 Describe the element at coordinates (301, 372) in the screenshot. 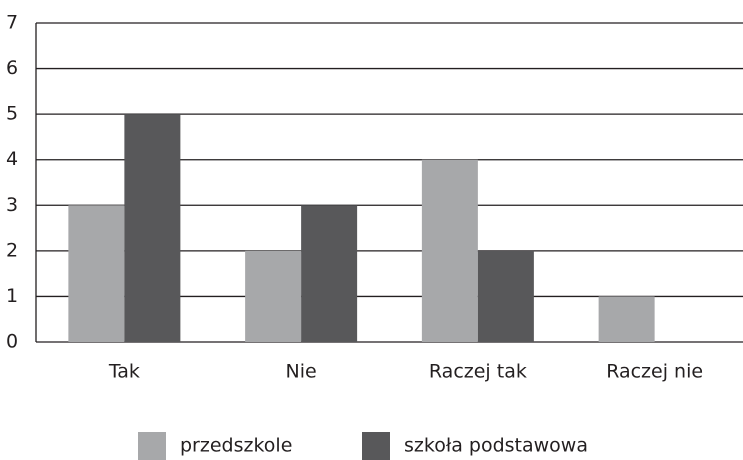

I see `x-tick-label: Nie` at that location.